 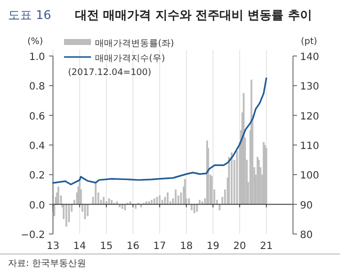 What do you see at coordinates (186, 246) in the screenshot?
I see `x-tick-label: 18` at bounding box center [186, 246].